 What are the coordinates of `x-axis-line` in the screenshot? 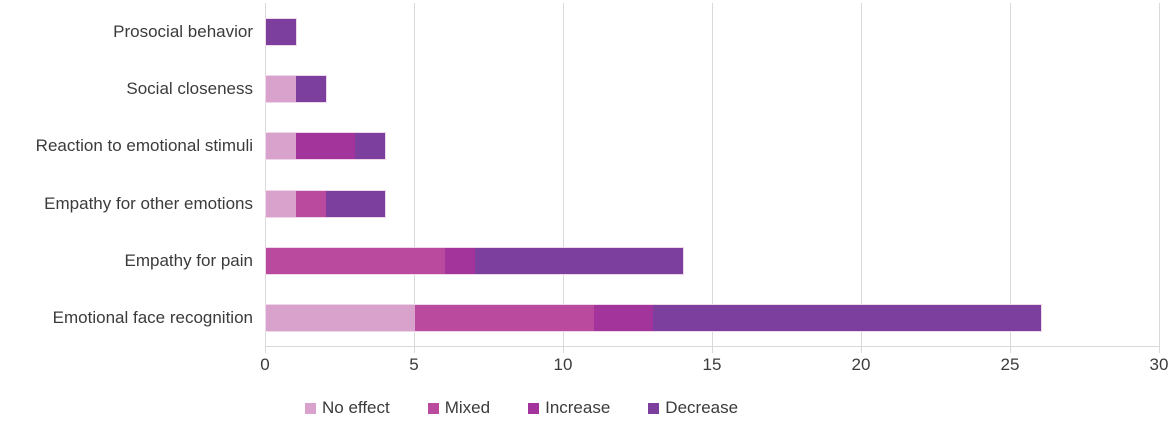 It's located at (712, 346).